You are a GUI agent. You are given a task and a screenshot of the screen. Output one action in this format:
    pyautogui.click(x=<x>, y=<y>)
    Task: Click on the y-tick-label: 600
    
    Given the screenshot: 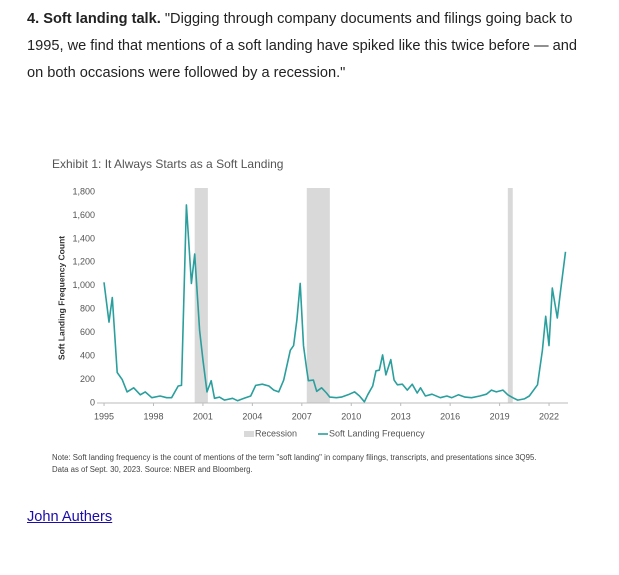 What is the action you would take?
    pyautogui.click(x=87, y=332)
    